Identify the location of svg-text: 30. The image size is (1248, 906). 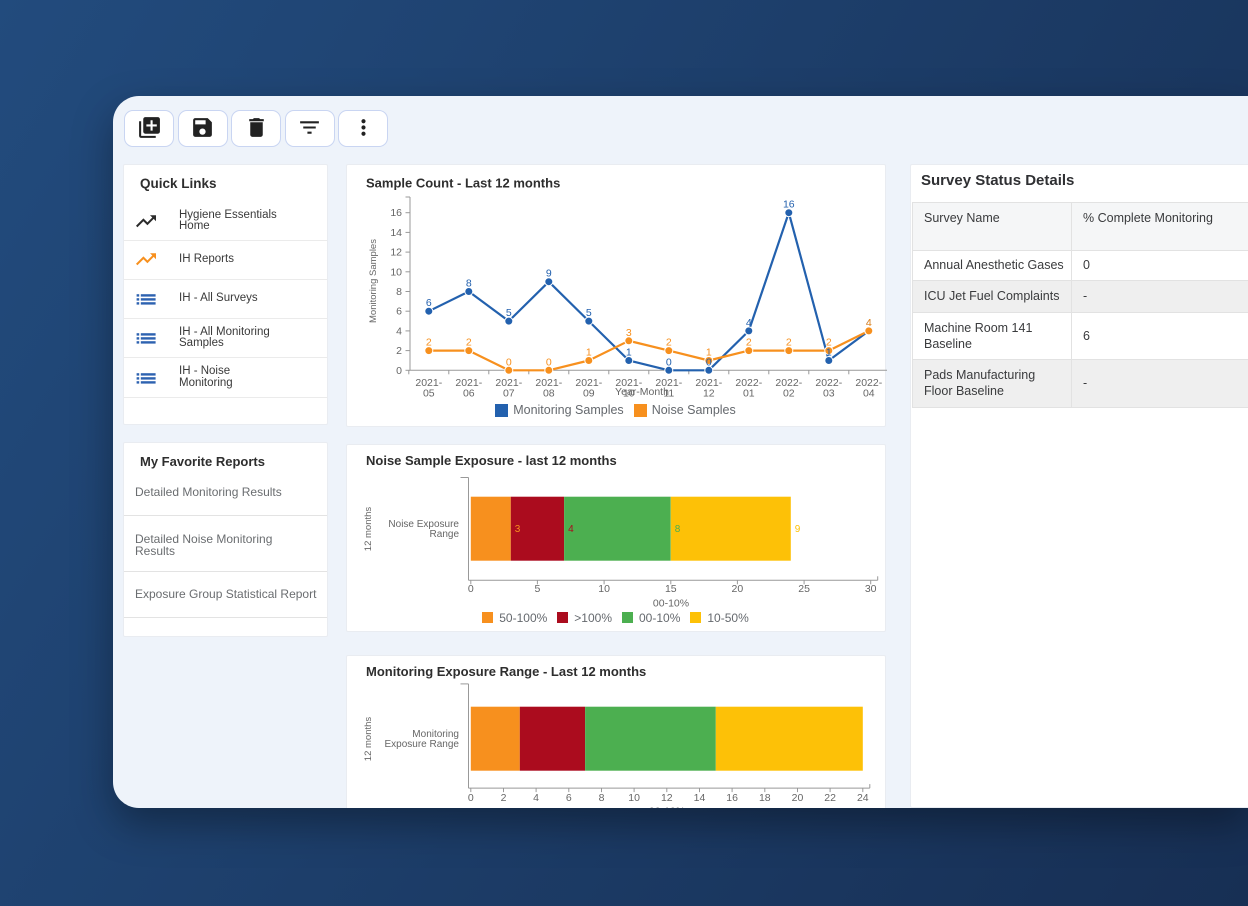
(870, 589).